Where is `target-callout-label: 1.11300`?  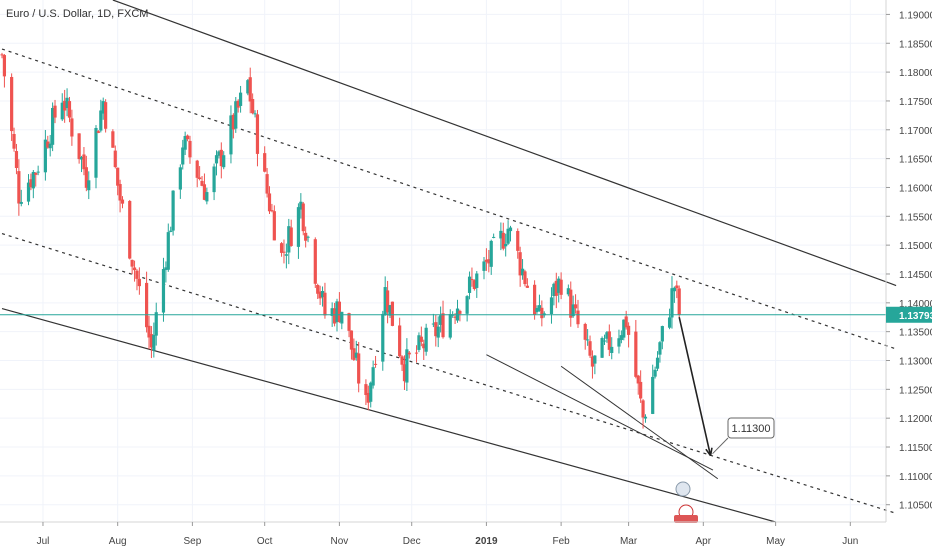
target-callout-label: 1.11300 is located at coordinates (751, 429).